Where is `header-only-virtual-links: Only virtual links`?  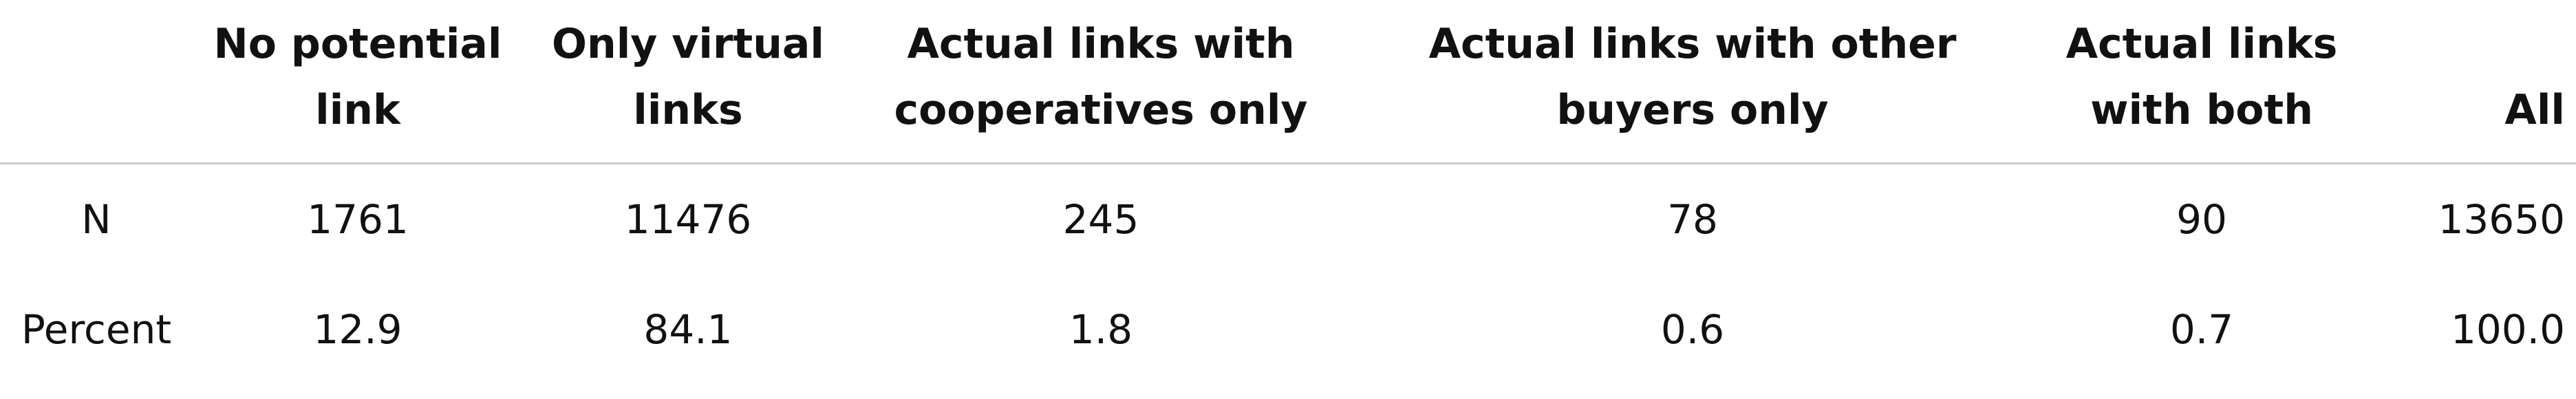 header-only-virtual-links: Only virtual links is located at coordinates (688, 82).